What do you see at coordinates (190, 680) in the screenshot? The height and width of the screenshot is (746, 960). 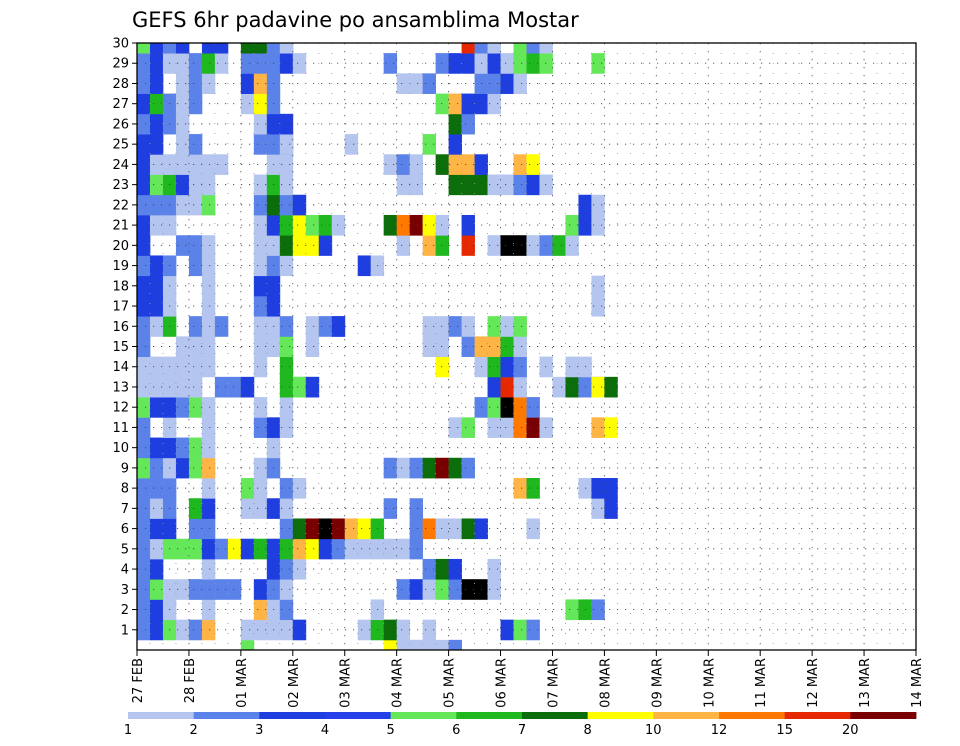 I see `x-tick-label: 28 FEB` at bounding box center [190, 680].